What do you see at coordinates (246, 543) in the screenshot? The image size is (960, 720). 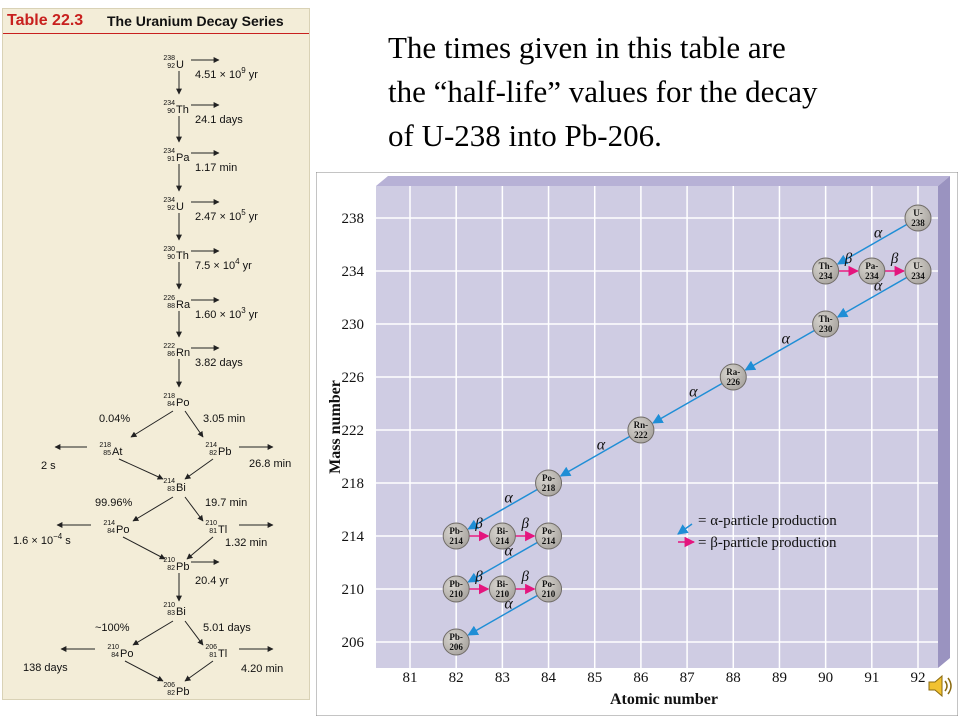 I see `half-life: 1.32 min` at bounding box center [246, 543].